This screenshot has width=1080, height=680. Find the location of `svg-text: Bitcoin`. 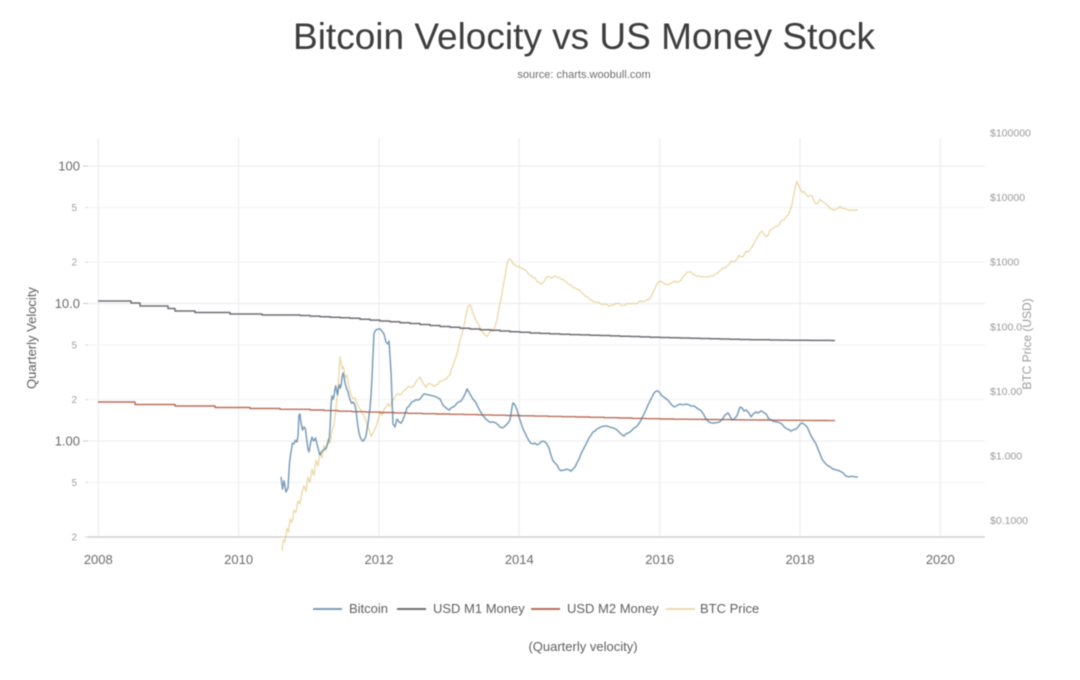

svg-text: Bitcoin is located at coordinates (368, 608).